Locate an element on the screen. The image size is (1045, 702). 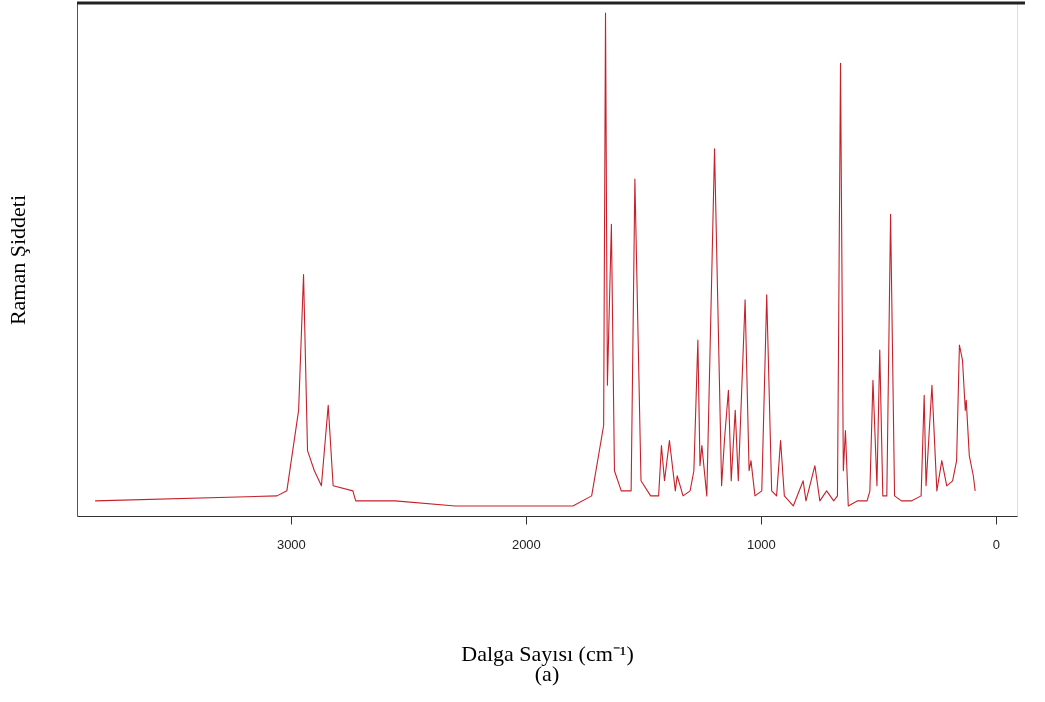
x-tick-label: 3000 is located at coordinates (291, 544).